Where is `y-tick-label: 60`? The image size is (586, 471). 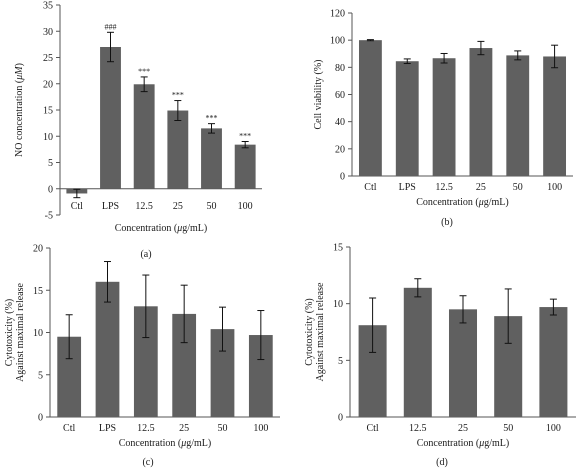 y-tick-label: 60 is located at coordinates (340, 95).